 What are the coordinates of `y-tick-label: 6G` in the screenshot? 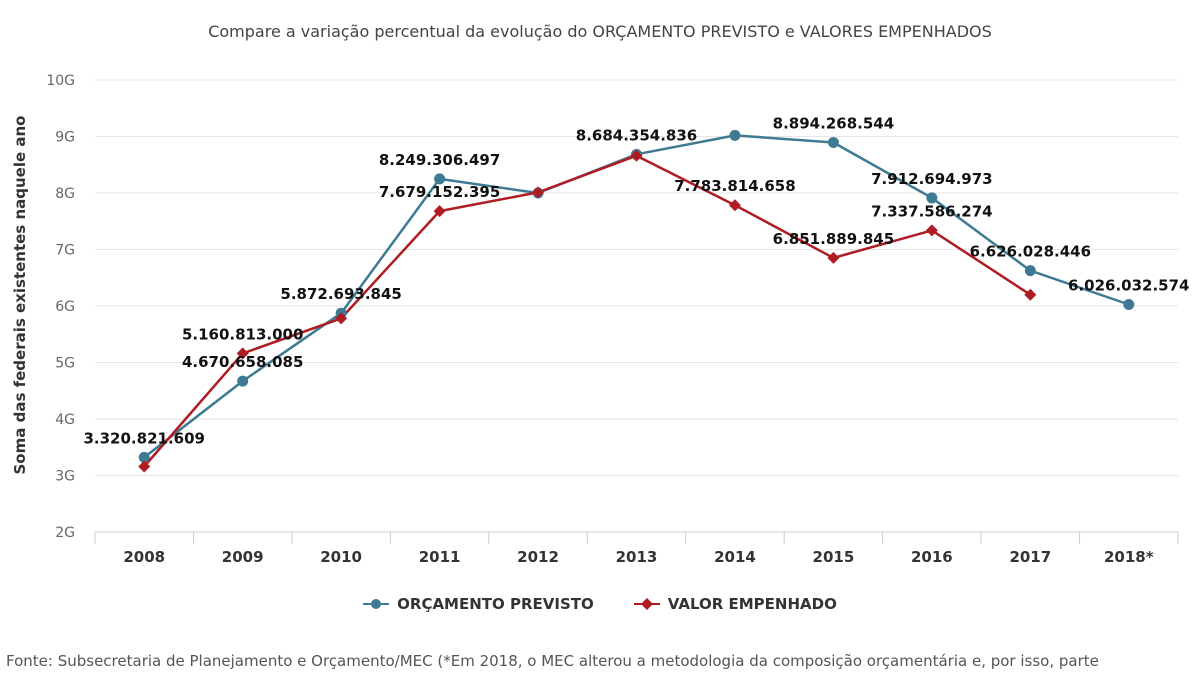 It's located at (65, 307).